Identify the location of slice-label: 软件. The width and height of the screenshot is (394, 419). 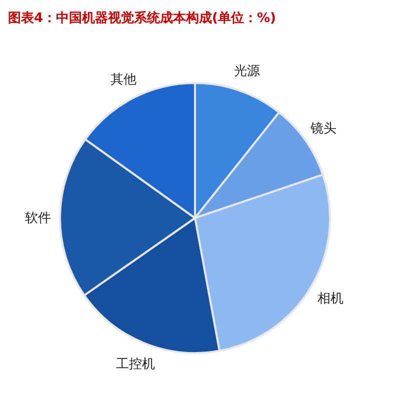
(38, 218).